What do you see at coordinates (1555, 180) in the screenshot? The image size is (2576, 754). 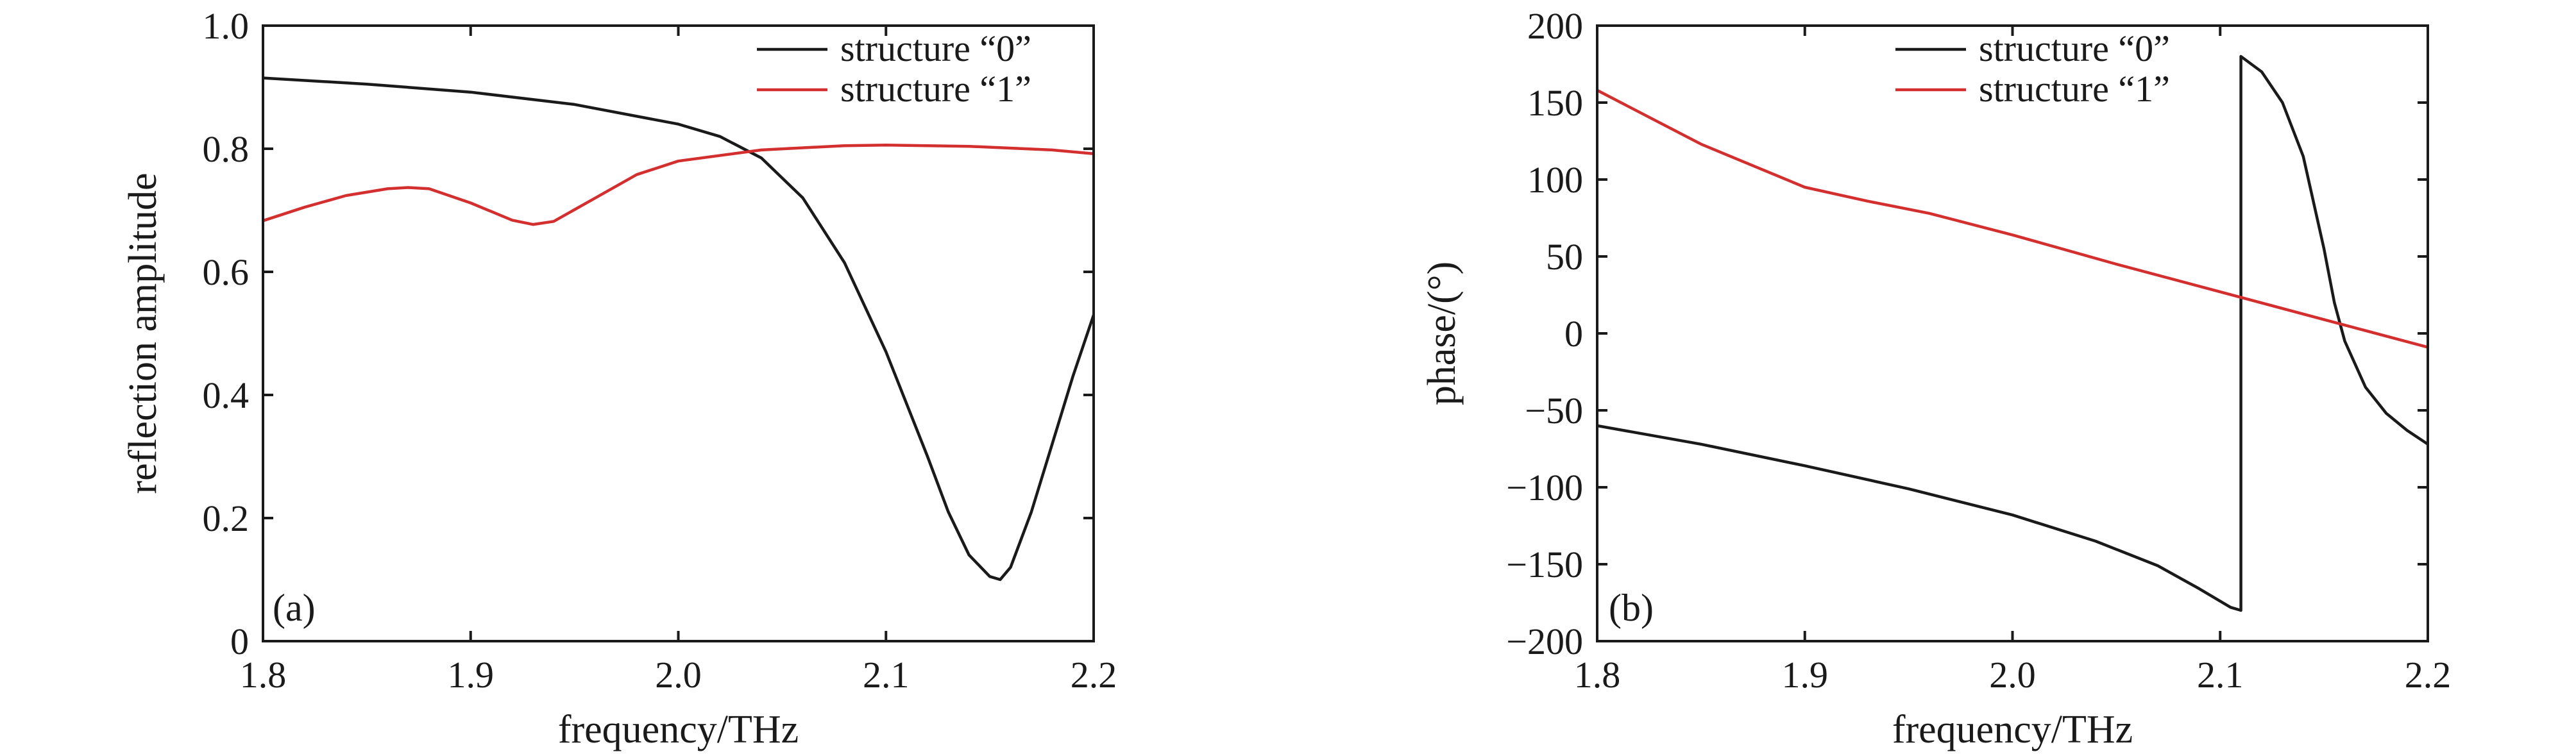 I see `y-tick-label: 100` at bounding box center [1555, 180].